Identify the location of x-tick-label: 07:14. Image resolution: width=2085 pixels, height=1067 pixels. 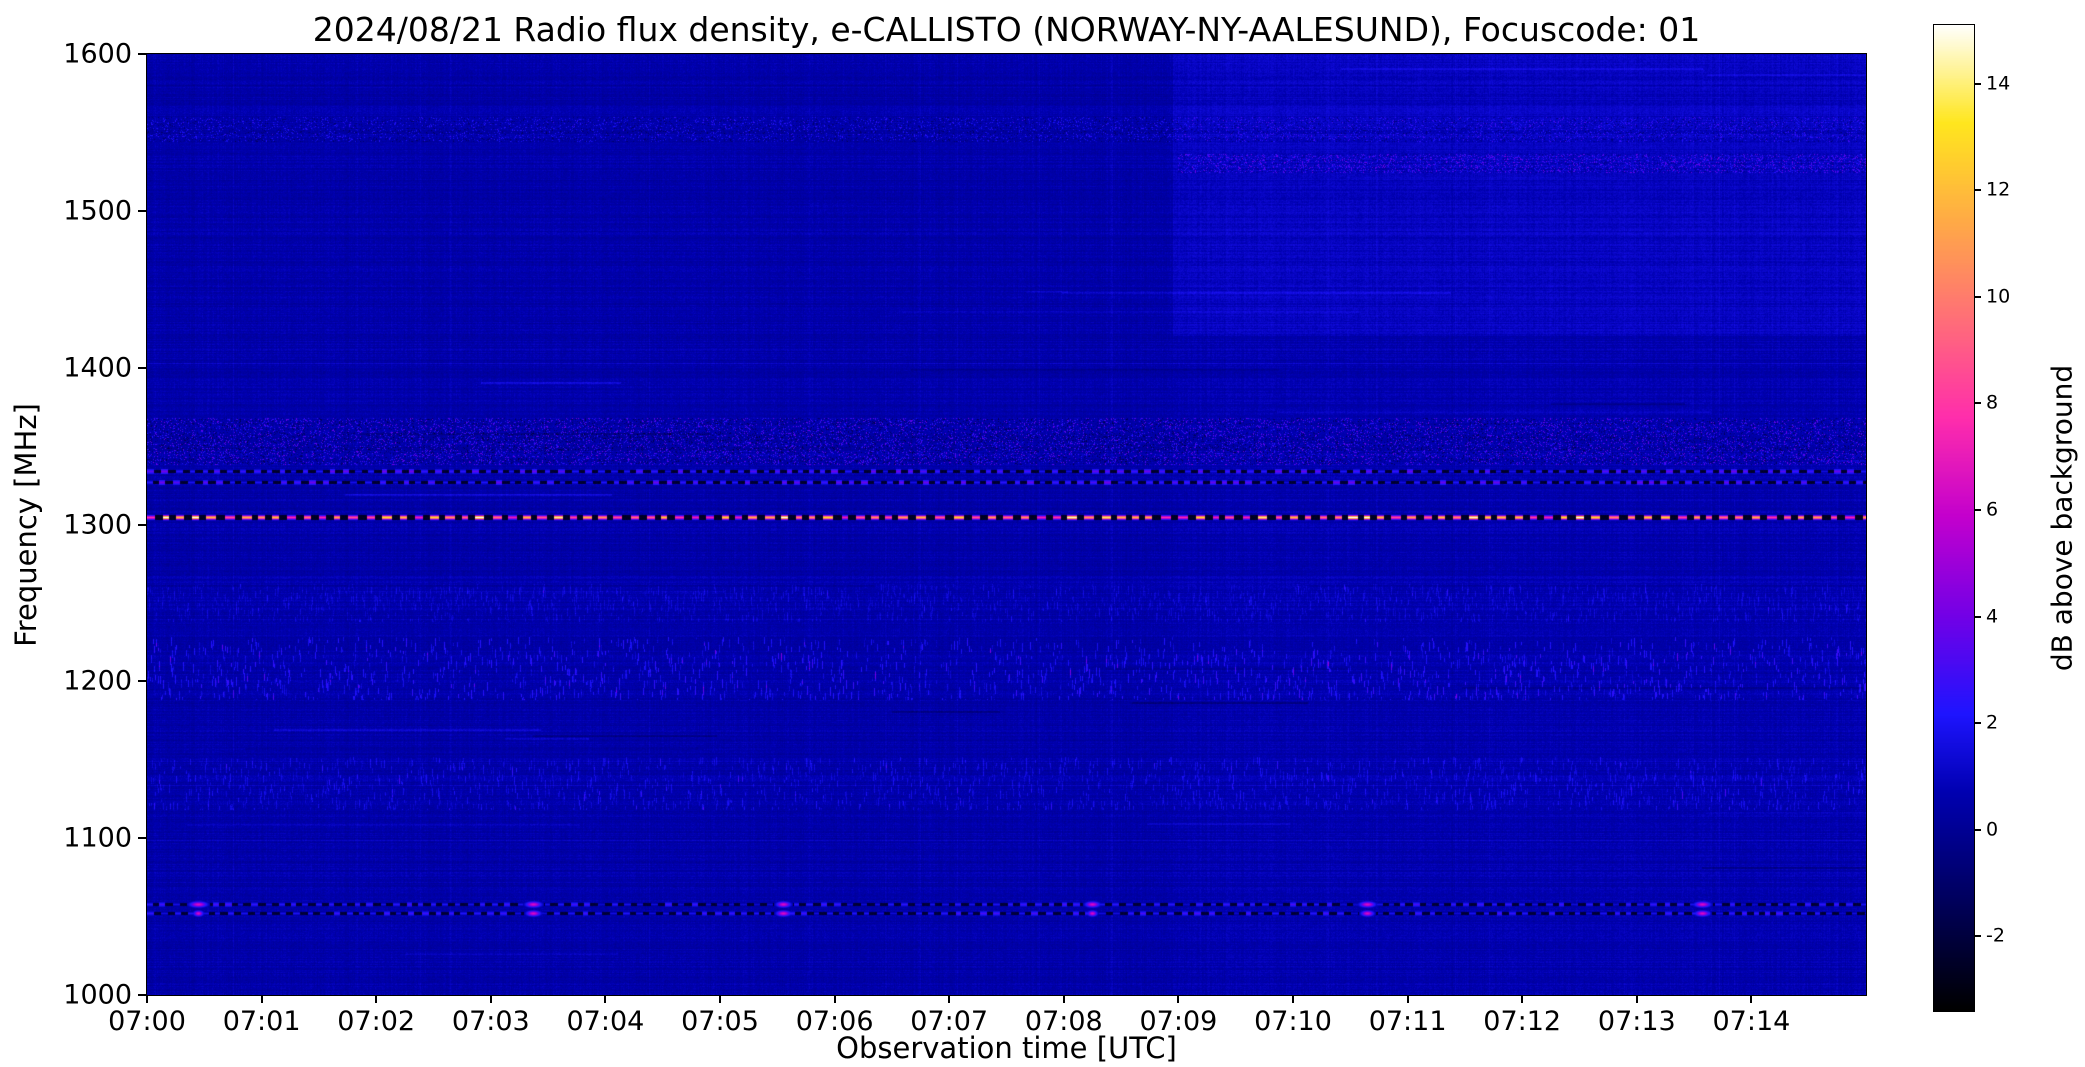
(1751, 1021).